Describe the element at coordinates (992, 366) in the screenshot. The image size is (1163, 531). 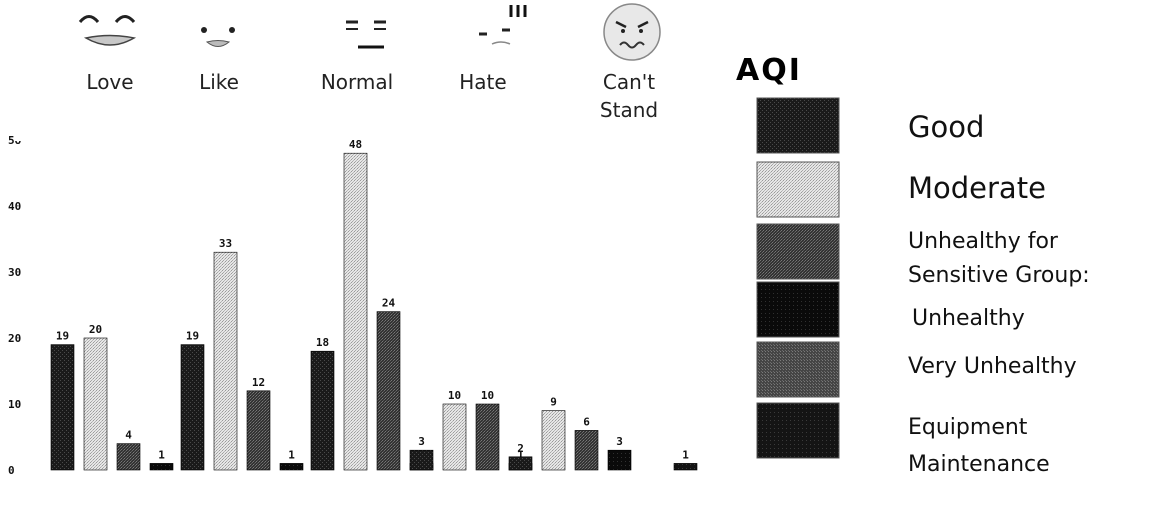
I see `legend-label: Very Unhealthy` at that location.